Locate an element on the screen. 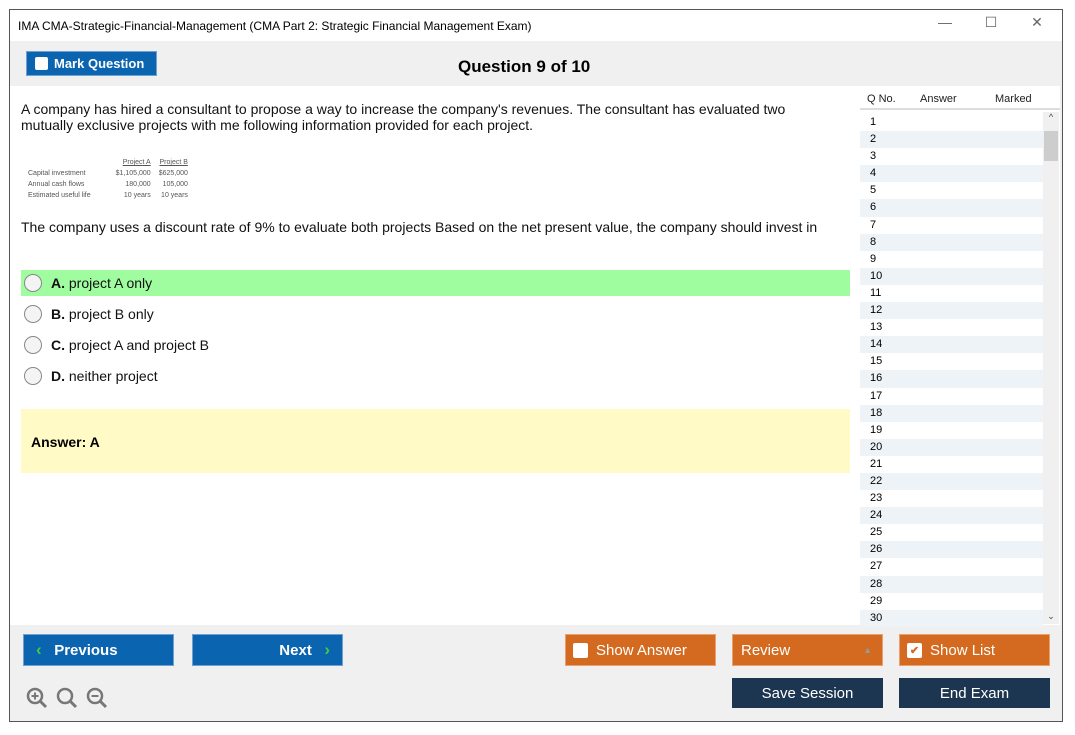 The width and height of the screenshot is (1075, 735). previous-label: Previous is located at coordinates (86, 650).